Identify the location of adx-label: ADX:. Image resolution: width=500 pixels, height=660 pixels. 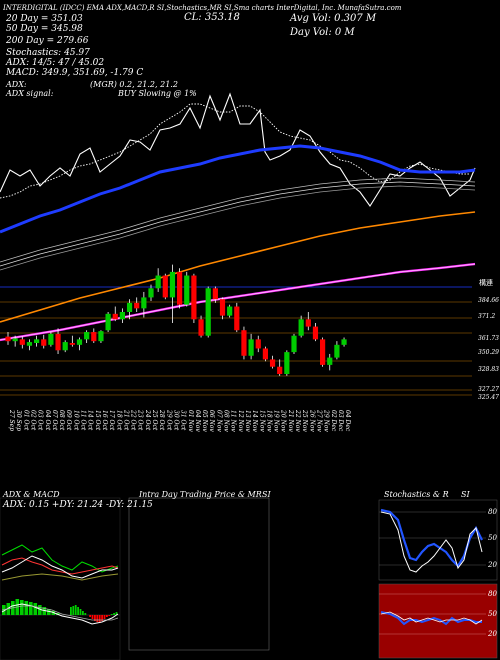
(16, 84).